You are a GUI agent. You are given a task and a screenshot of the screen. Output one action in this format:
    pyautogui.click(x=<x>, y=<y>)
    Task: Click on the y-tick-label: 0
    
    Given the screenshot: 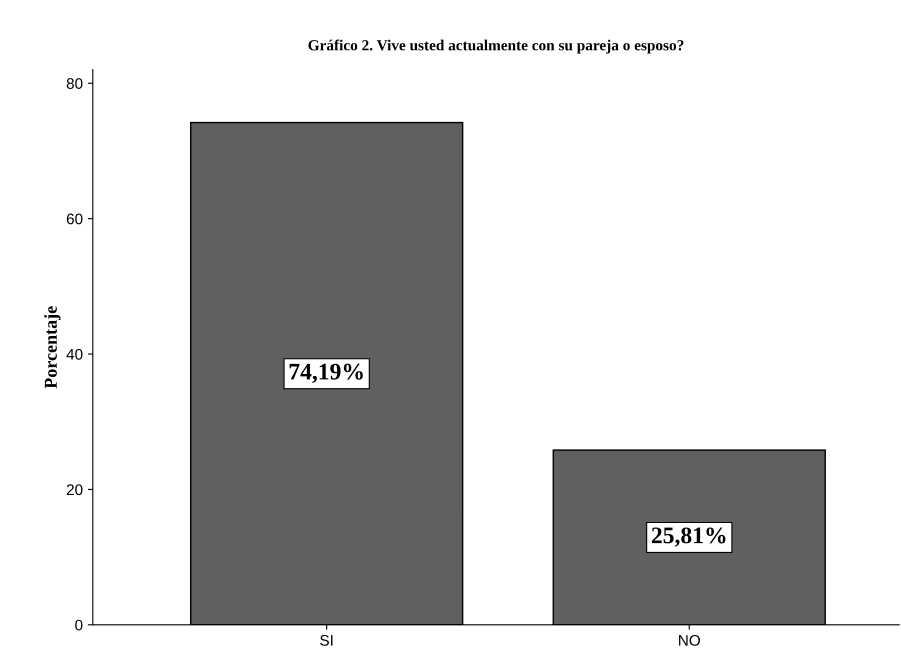 What is the action you would take?
    pyautogui.click(x=78, y=625)
    